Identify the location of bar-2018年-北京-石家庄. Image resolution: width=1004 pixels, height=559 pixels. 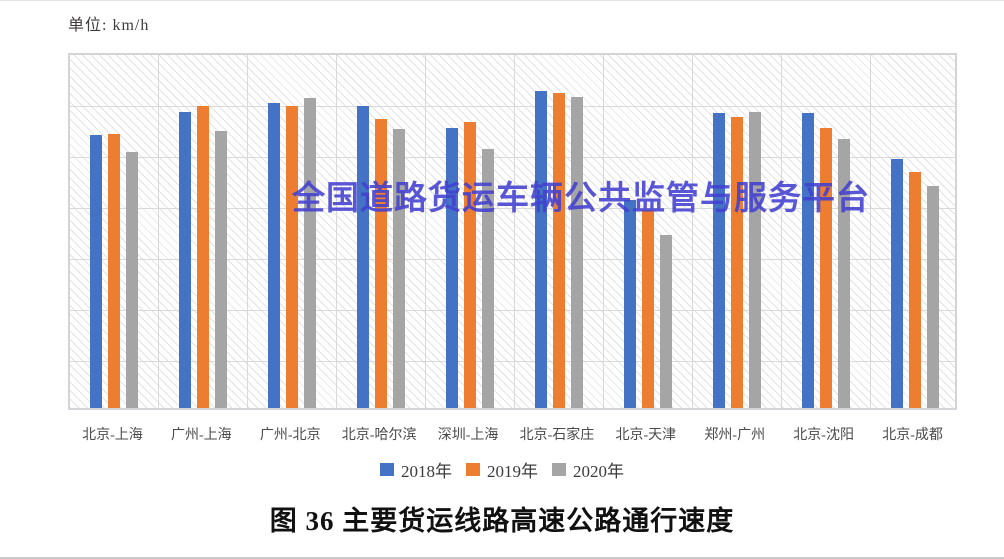
(540, 249).